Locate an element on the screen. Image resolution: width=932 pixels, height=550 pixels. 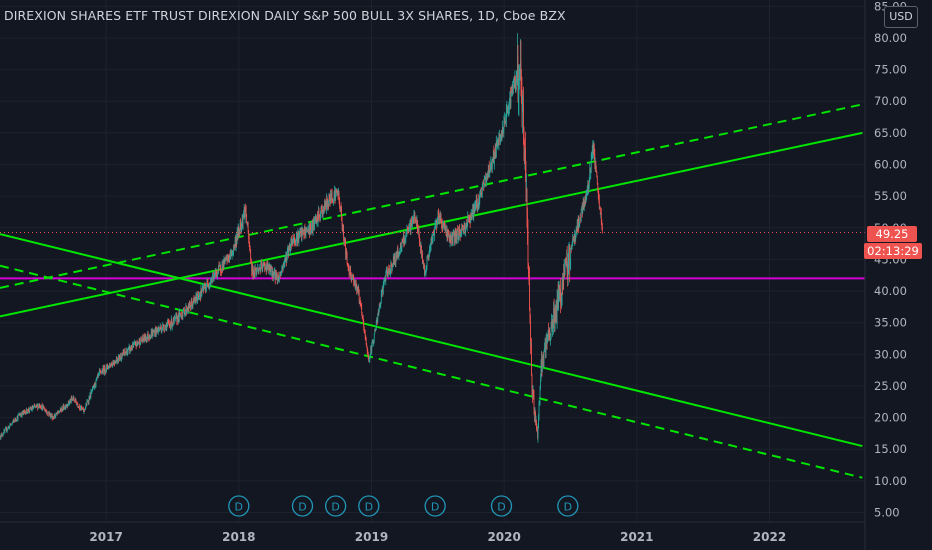
dividend-marker-4: D is located at coordinates (435, 506).